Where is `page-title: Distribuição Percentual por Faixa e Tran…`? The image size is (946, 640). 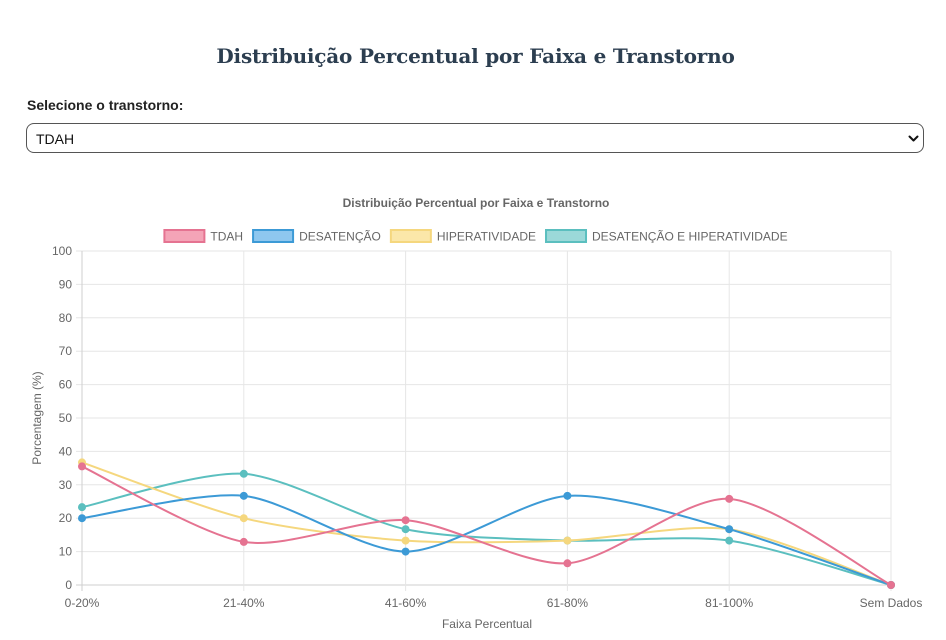
page-title: Distribuição Percentual por Faixa e Tran… is located at coordinates (475, 56).